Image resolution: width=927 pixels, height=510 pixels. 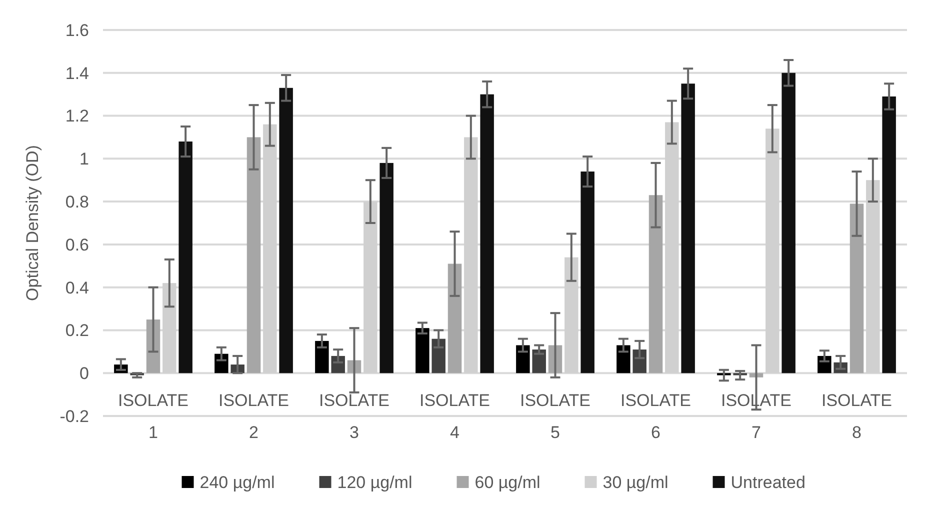 I want to click on legend-label: 240 µg/ml, so click(x=237, y=482).